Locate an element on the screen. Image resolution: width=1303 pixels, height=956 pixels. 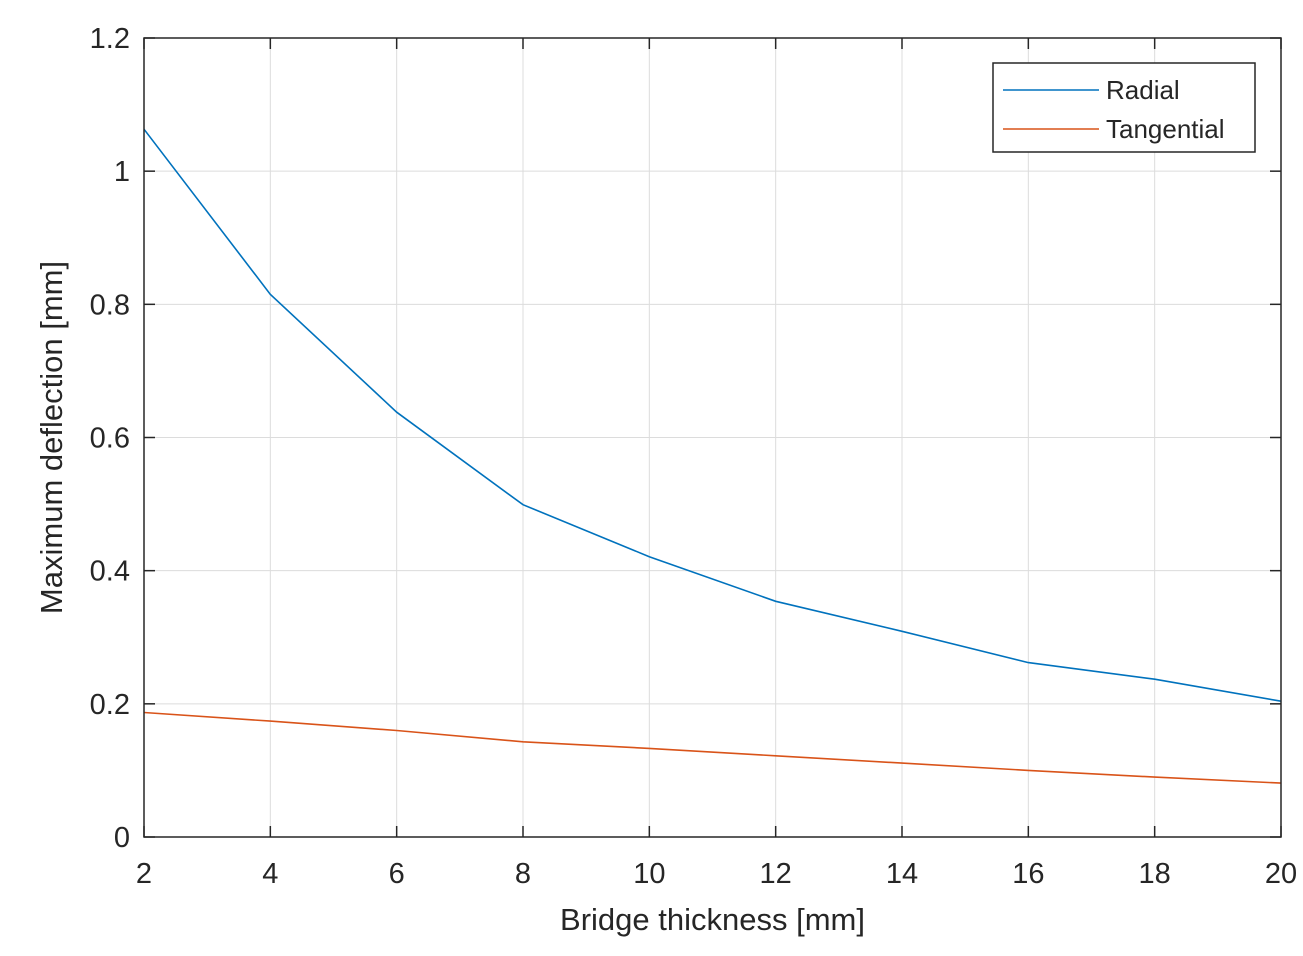
x-tick-label: 12 is located at coordinates (776, 874).